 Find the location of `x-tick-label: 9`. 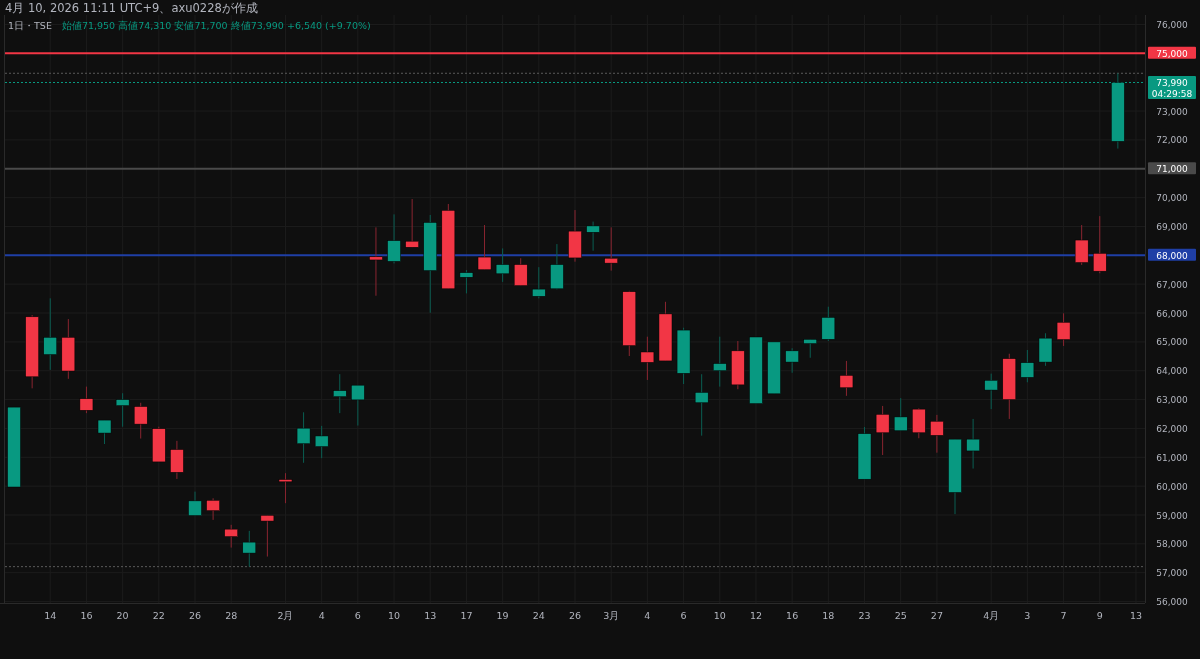

x-tick-label: 9 is located at coordinates (1099, 615).